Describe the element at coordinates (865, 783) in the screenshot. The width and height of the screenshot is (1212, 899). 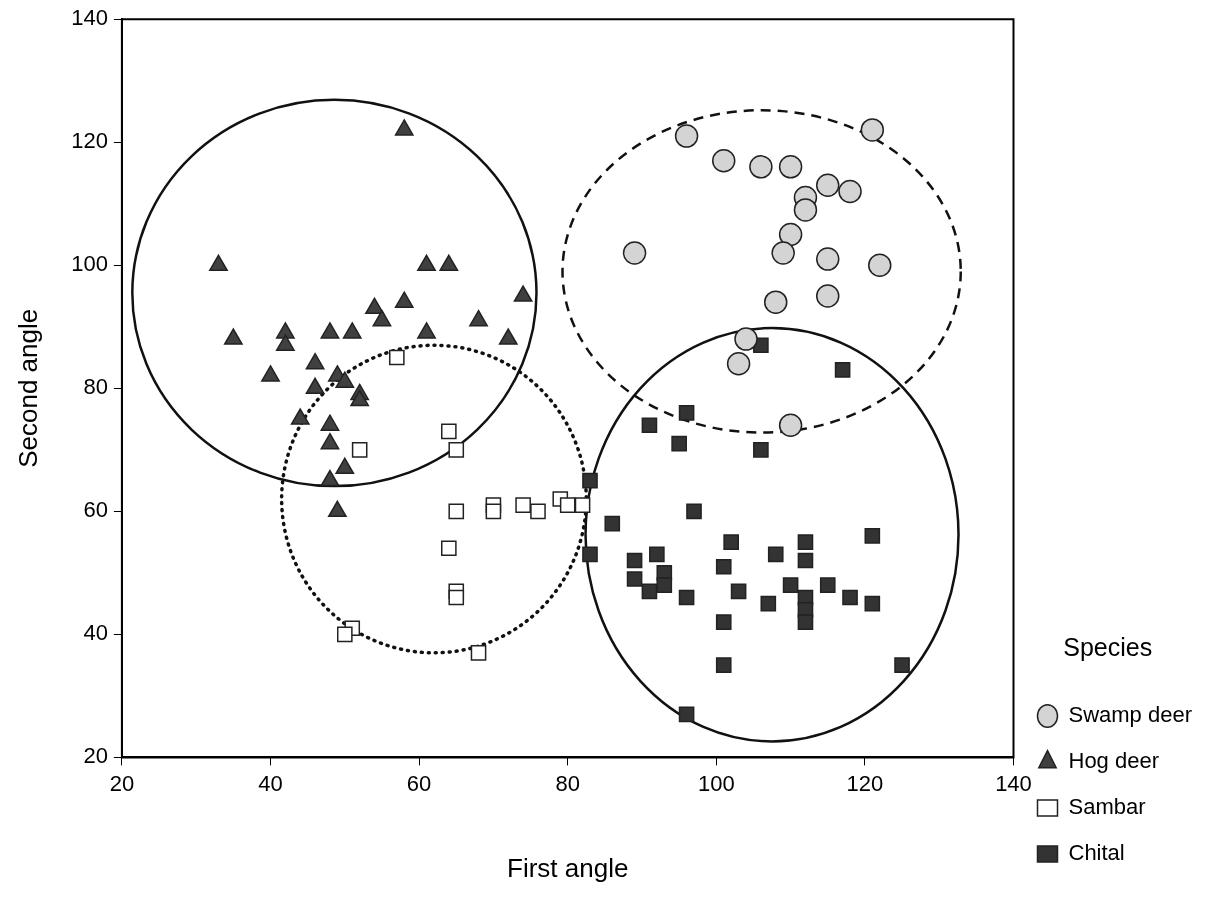
I see `x-tick-label: 120` at that location.